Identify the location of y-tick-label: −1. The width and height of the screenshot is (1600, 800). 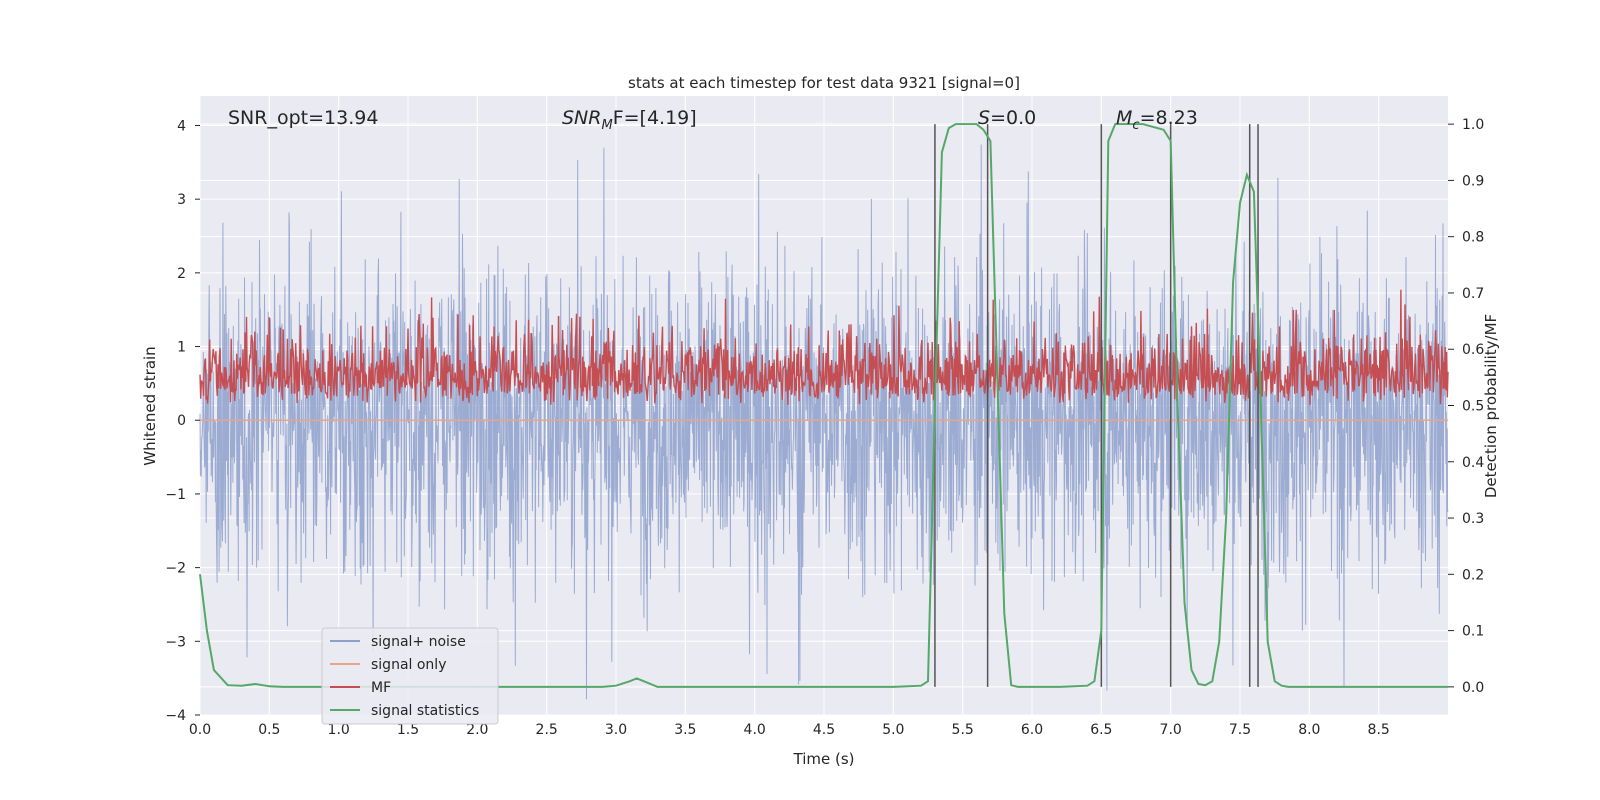
(175, 495).